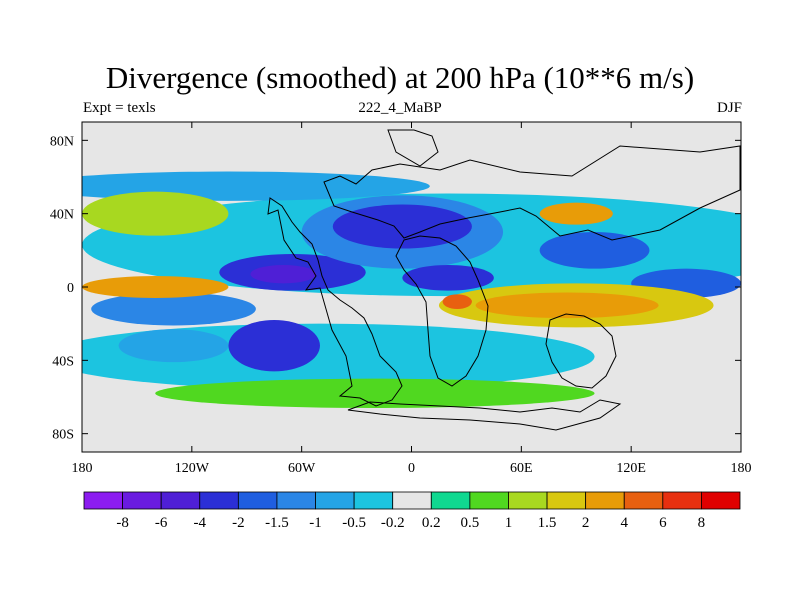  Describe the element at coordinates (413, 148) in the screenshot. I see `coastline-greenland` at that location.